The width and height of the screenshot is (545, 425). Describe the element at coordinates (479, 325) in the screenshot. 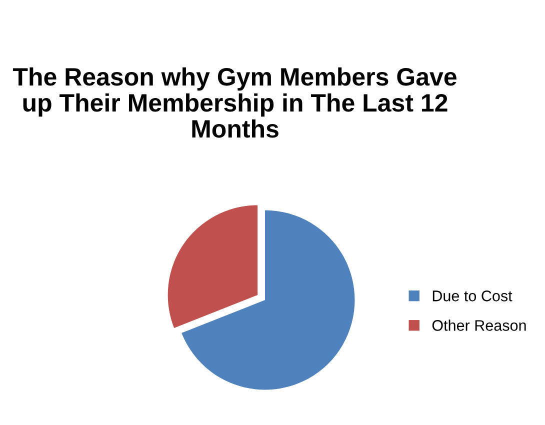

I see `legend-label: Other Reason` at that location.